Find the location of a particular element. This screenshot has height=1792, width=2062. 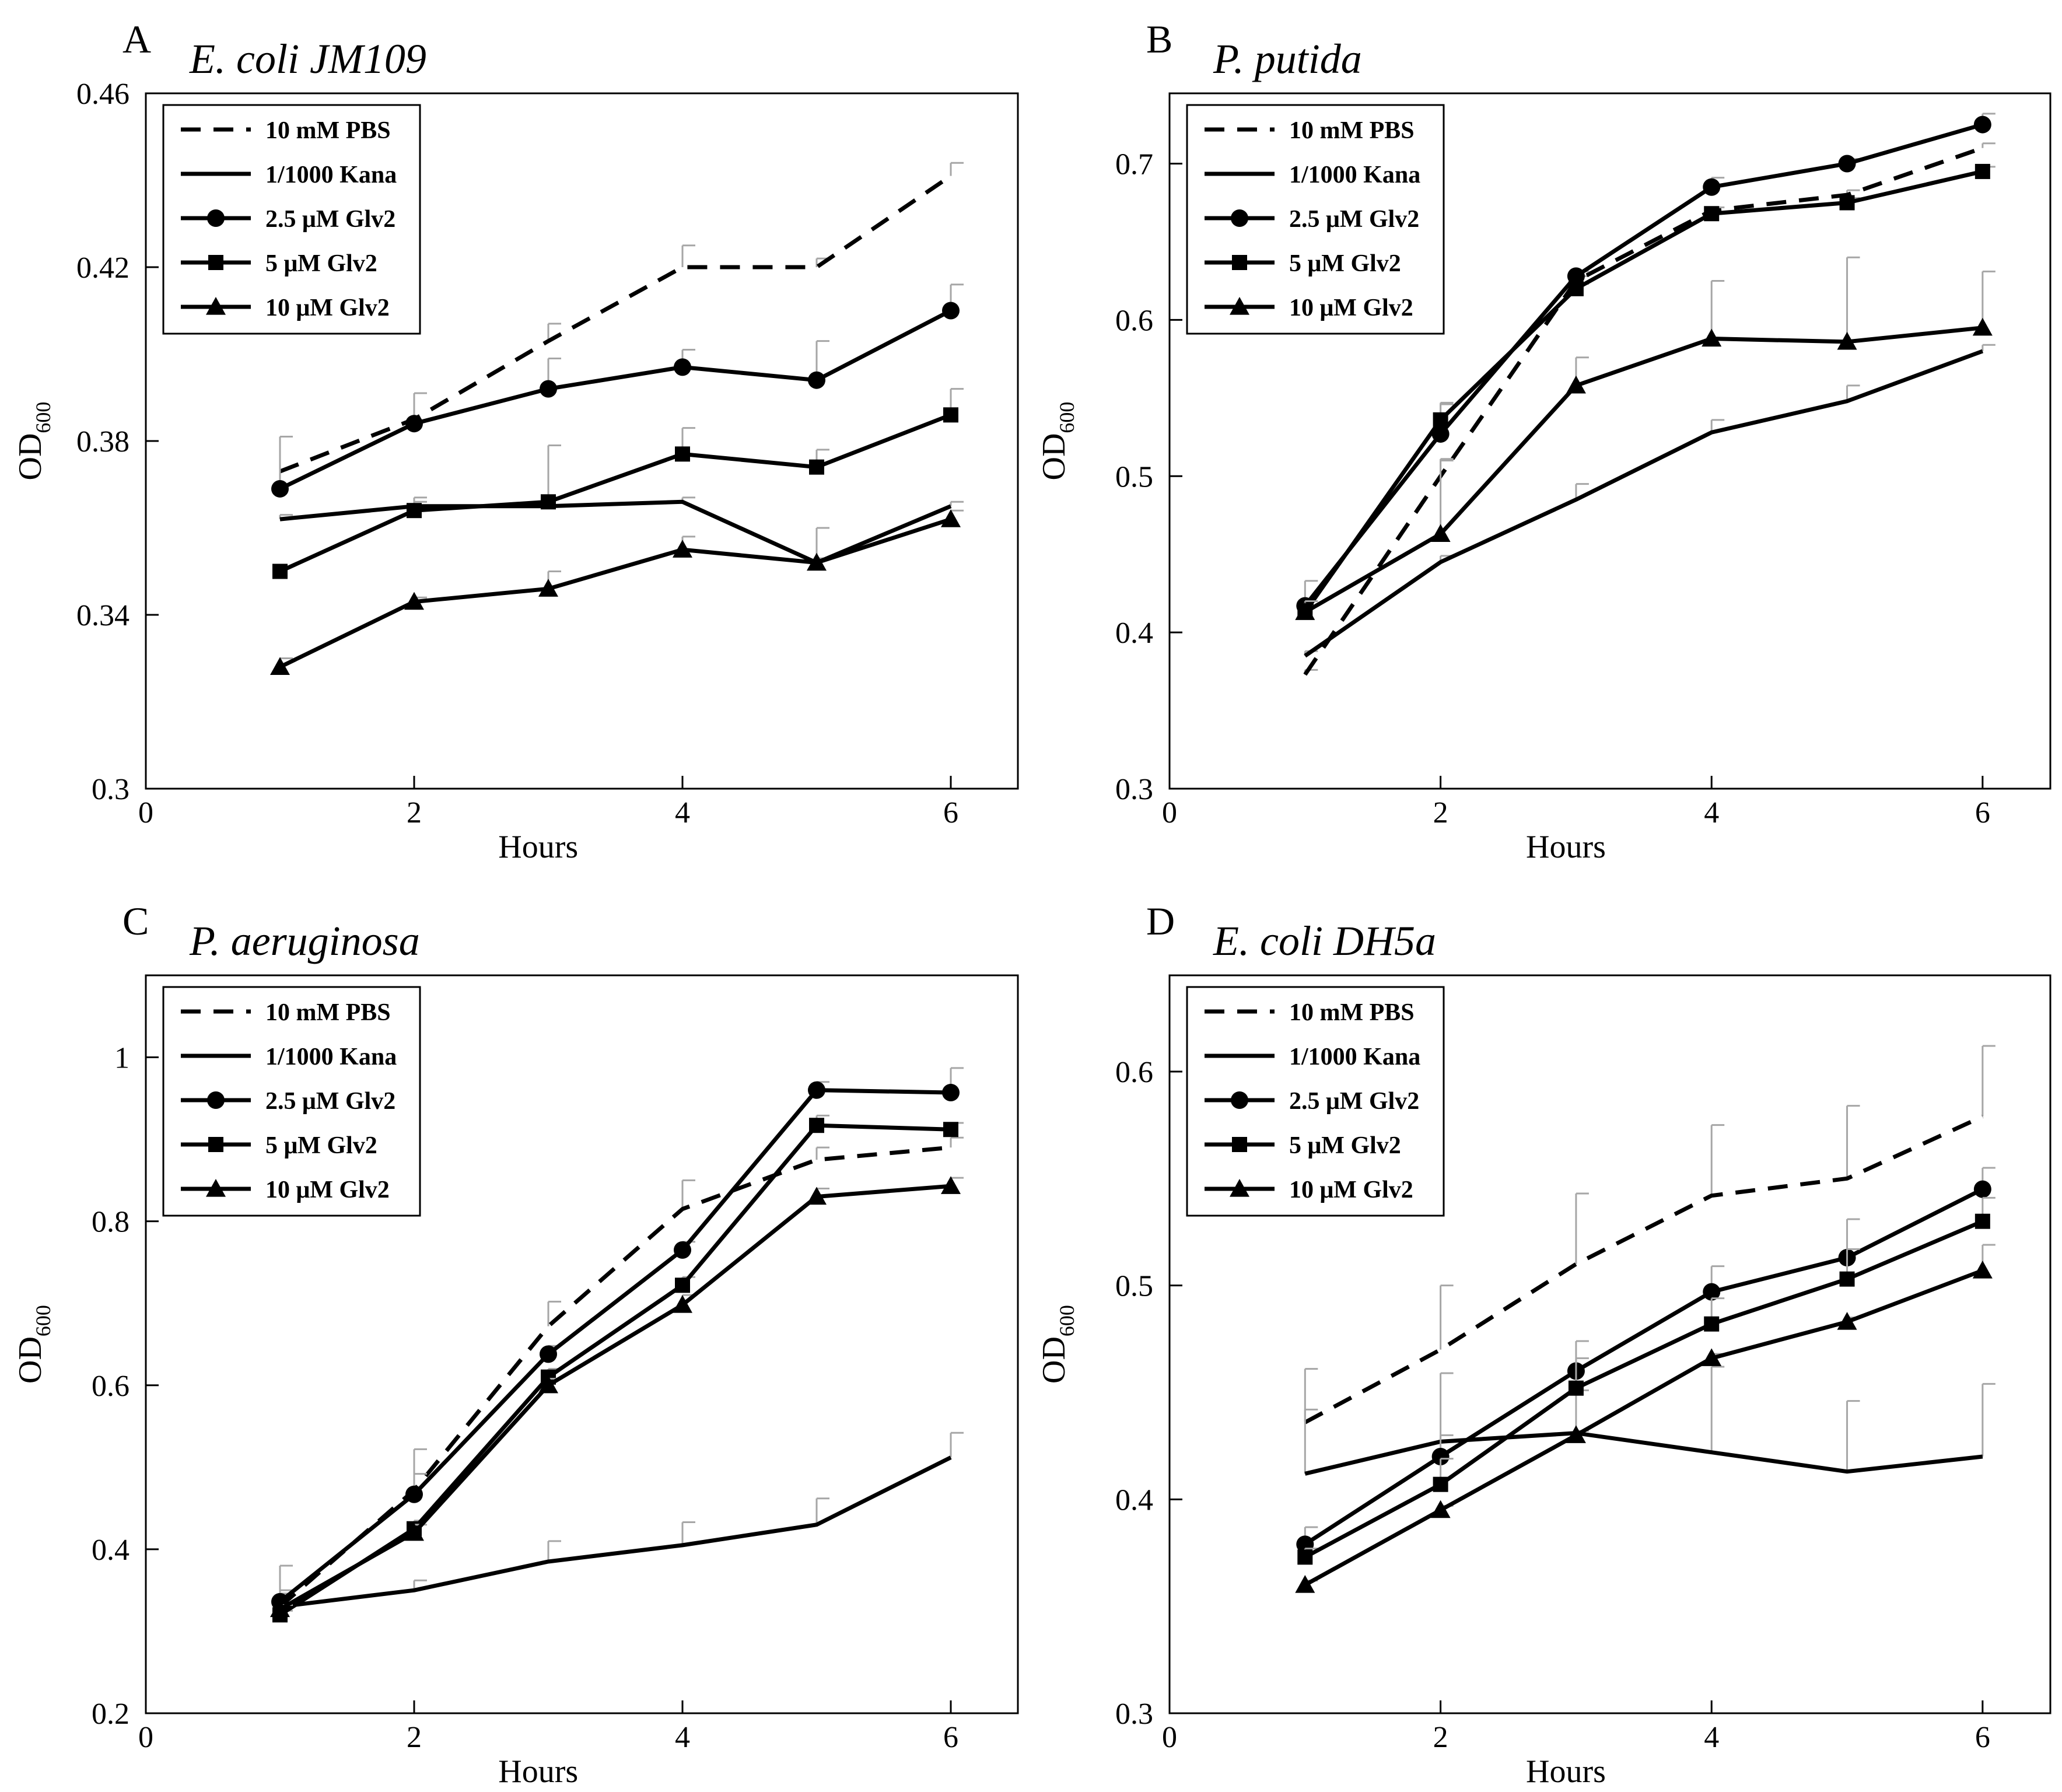

series-line-d-pbs is located at coordinates (1644, 1269).